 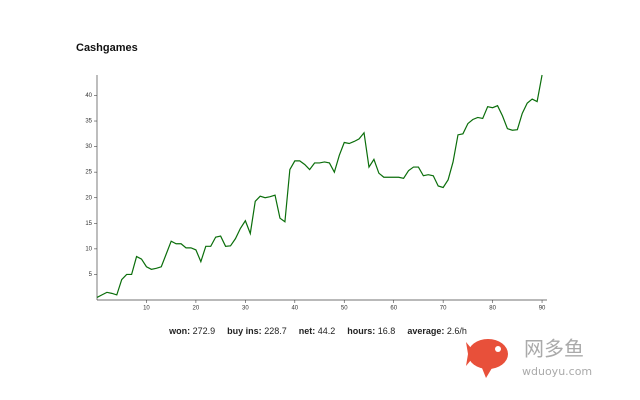 I want to click on stat-label: buy ins:, so click(x=244, y=331).